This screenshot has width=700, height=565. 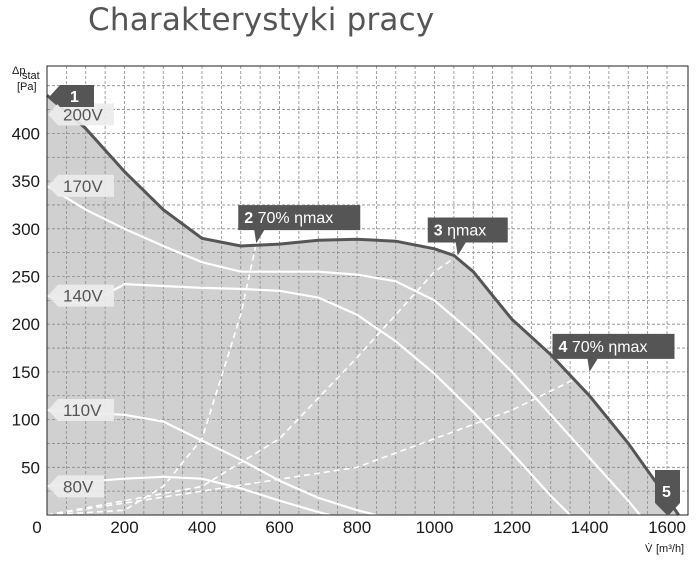 I want to click on voltage-tag-label: 110V, so click(x=82, y=410).